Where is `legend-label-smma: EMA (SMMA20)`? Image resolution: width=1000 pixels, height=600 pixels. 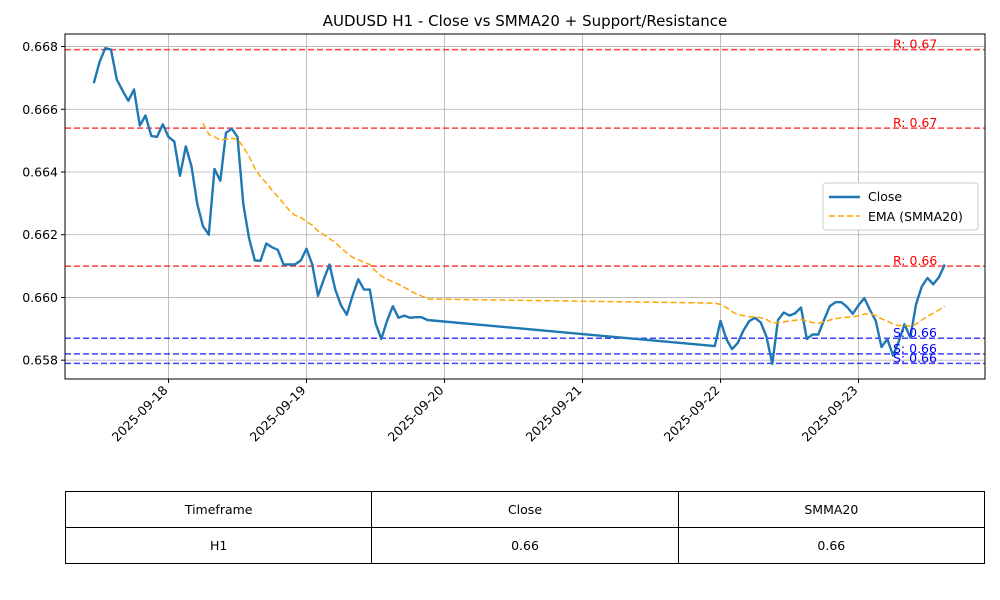
legend-label-smma: EMA (SMMA20) is located at coordinates (915, 216).